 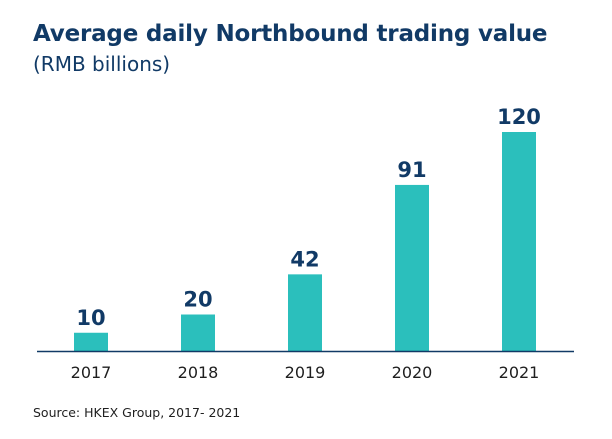 I want to click on value-label-2019: 42, so click(x=304, y=259).